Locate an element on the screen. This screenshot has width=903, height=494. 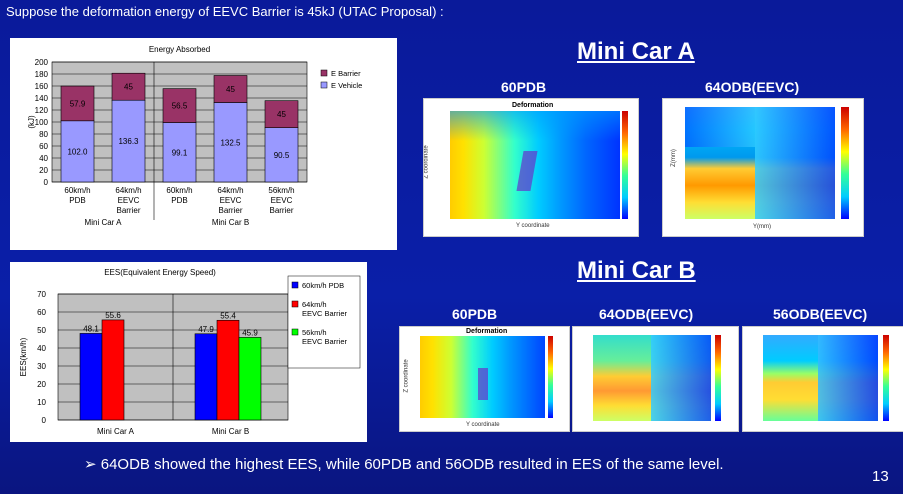
bar-e-vehicle is located at coordinates (281, 155).